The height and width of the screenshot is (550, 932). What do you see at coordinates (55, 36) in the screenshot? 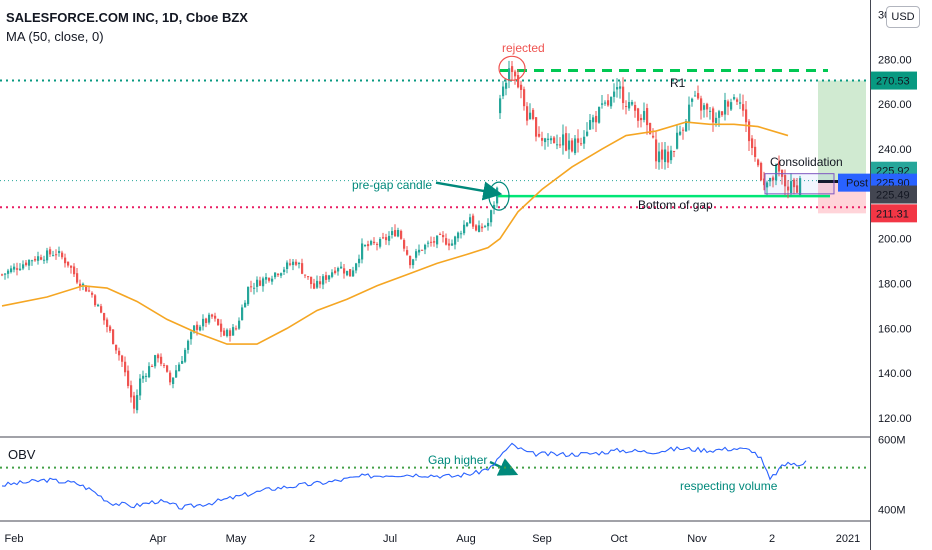
I see `ma-indicator-label: MA (50, close, 0)` at bounding box center [55, 36].